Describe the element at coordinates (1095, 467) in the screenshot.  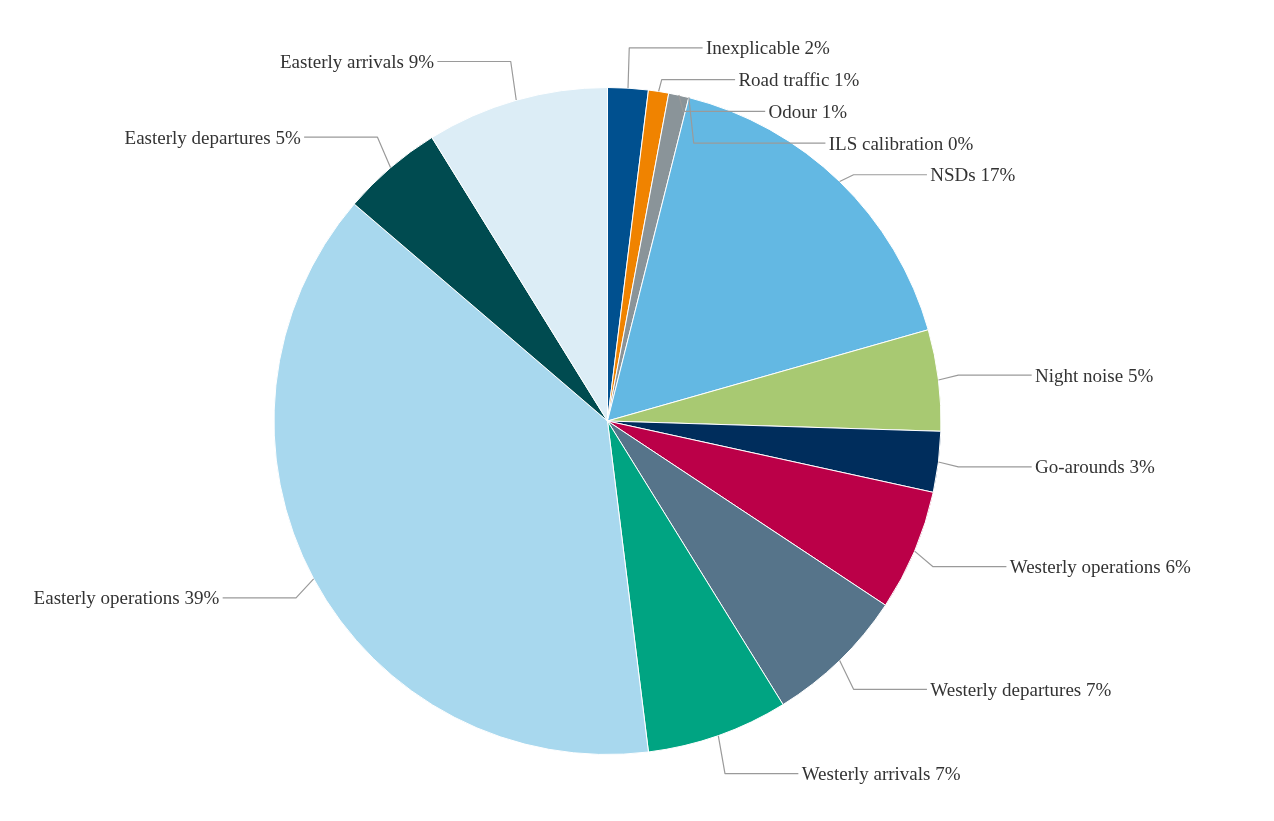
I see `slice-label: Go-arounds 3%` at that location.